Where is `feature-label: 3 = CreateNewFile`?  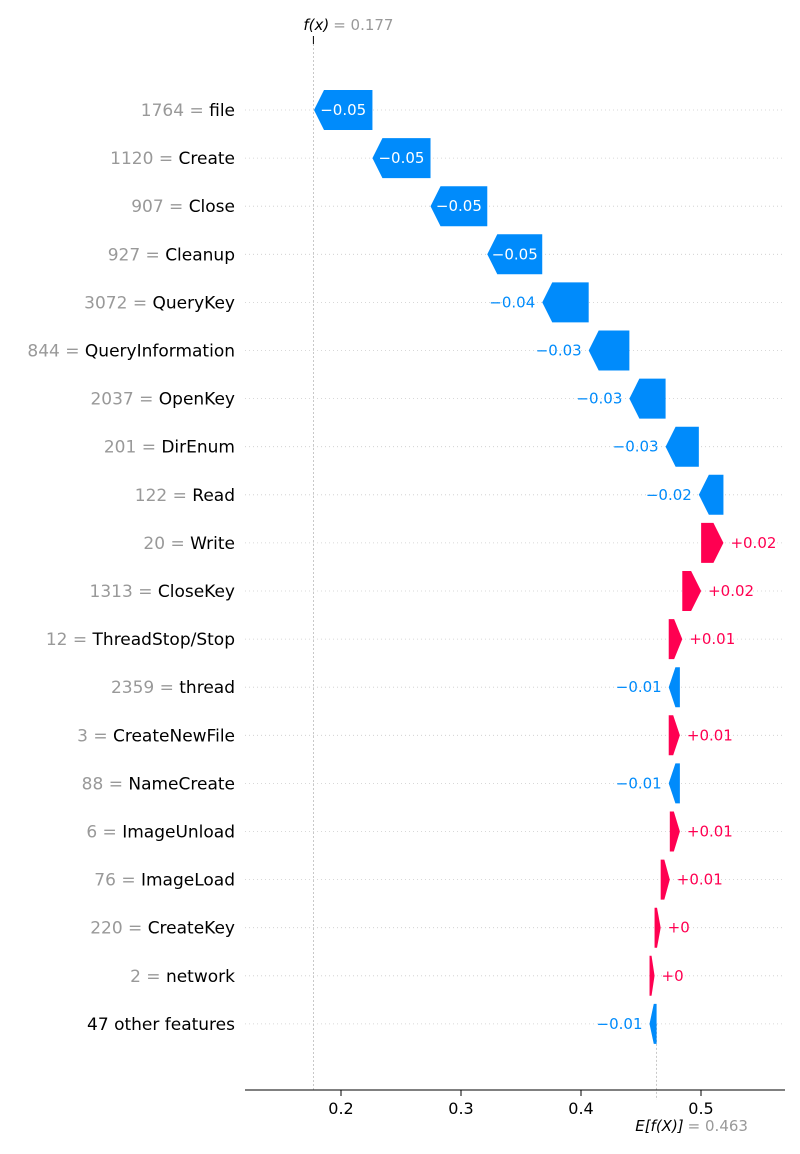
feature-label: 3 = CreateNewFile is located at coordinates (156, 736).